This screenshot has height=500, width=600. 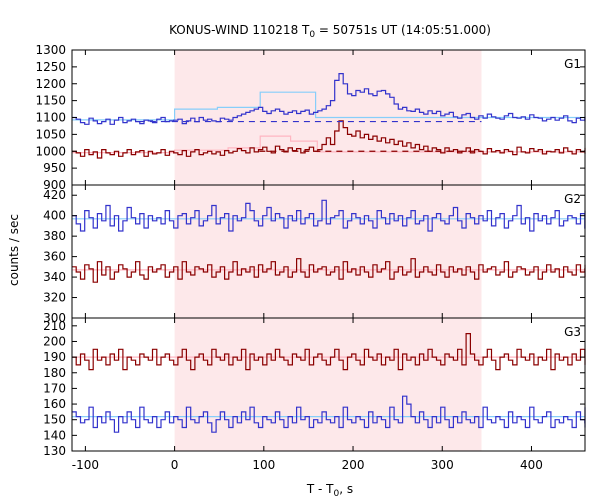 What do you see at coordinates (312, 35) in the screenshot?
I see `chart-title-sub: 0` at bounding box center [312, 35].